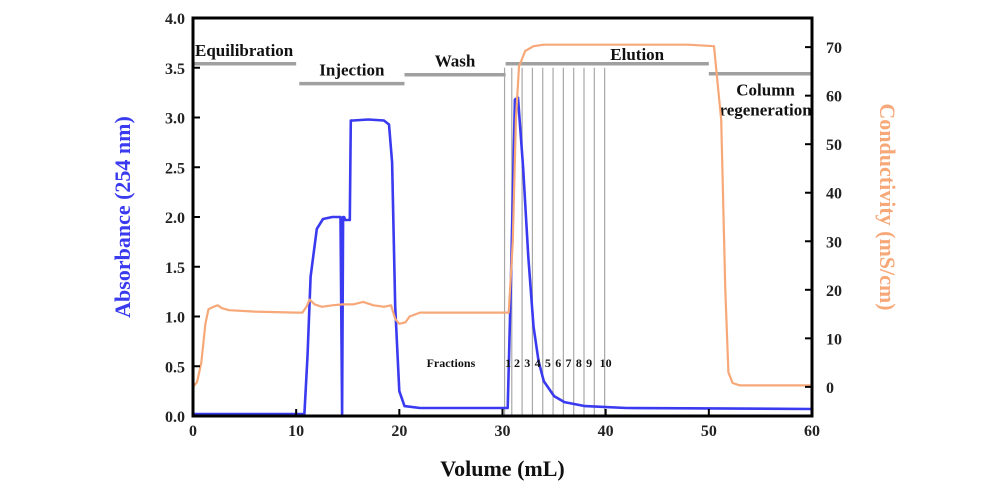  Describe the element at coordinates (175, 69) in the screenshot. I see `y-left-tick-label-3.5: 3.5` at that location.